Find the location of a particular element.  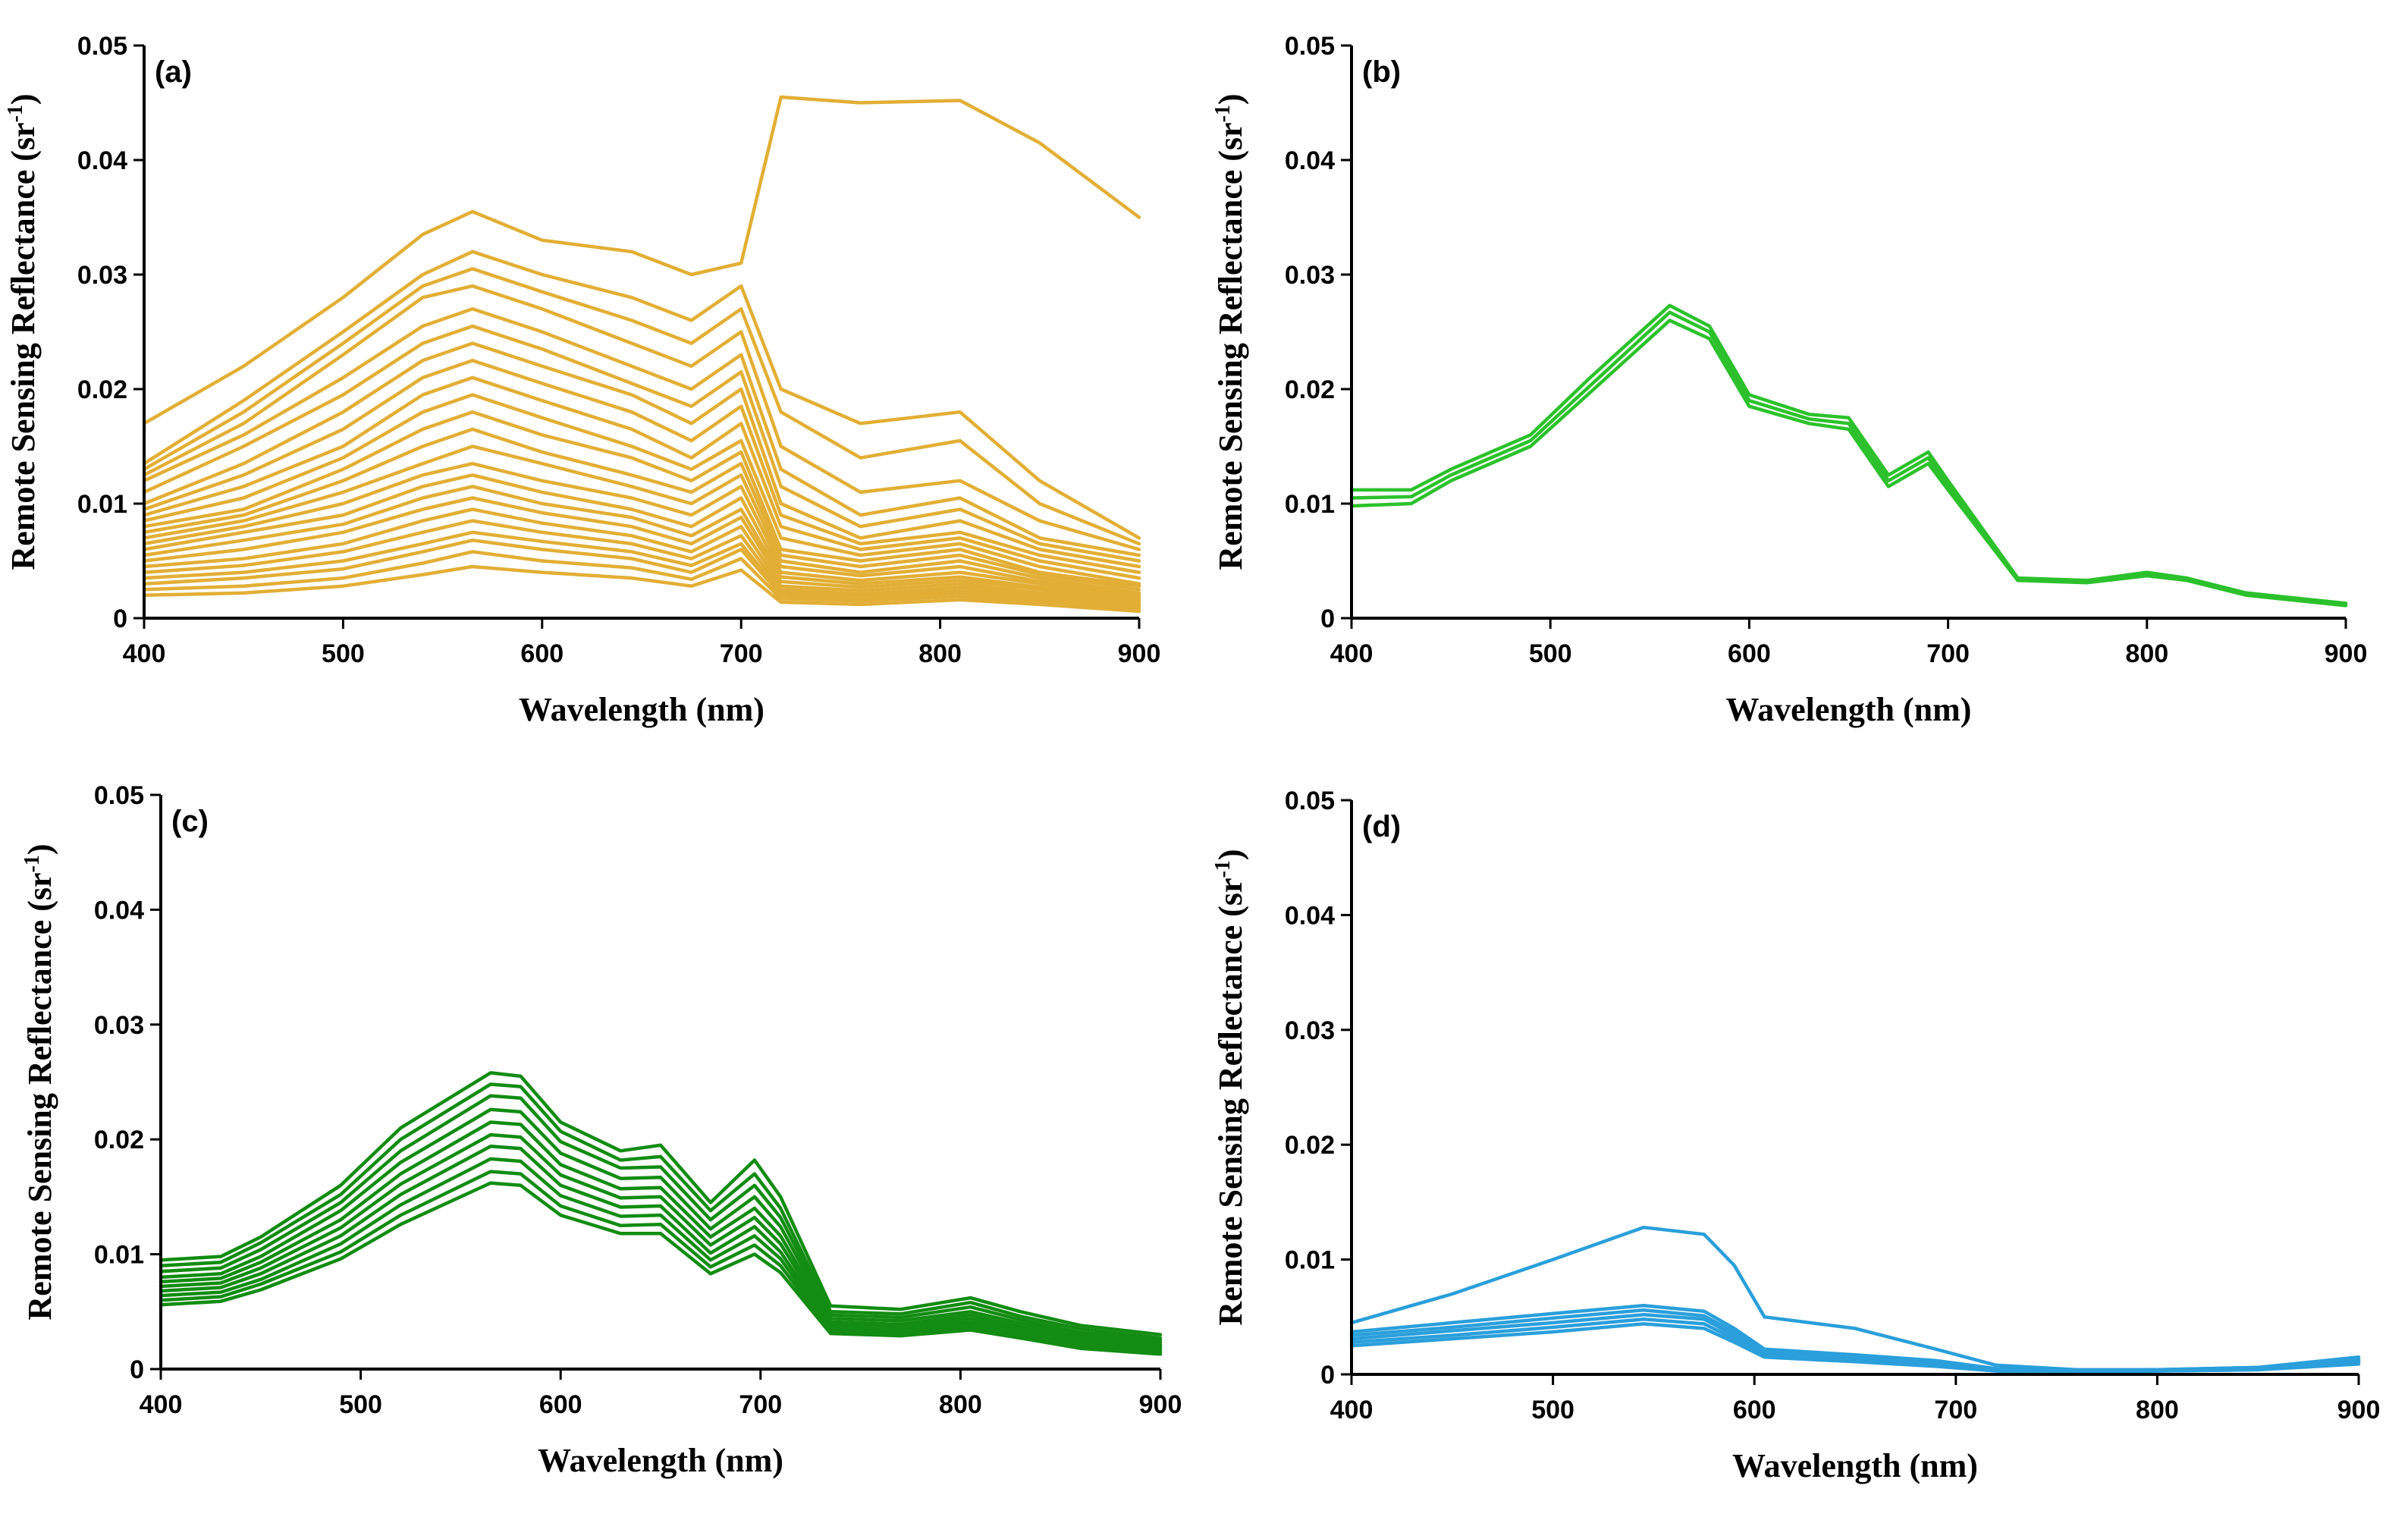

panel-label: (b) is located at coordinates (1381, 72).